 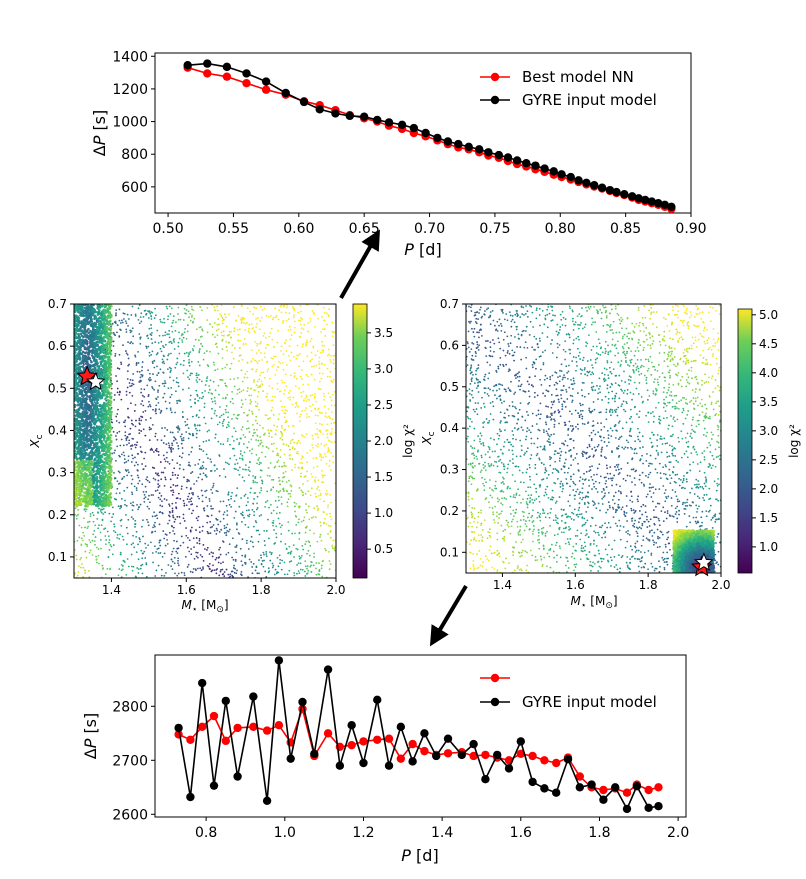 What do you see at coordinates (422, 249) in the screenshot?
I see `top-xlabel: P [d]` at bounding box center [422, 249].